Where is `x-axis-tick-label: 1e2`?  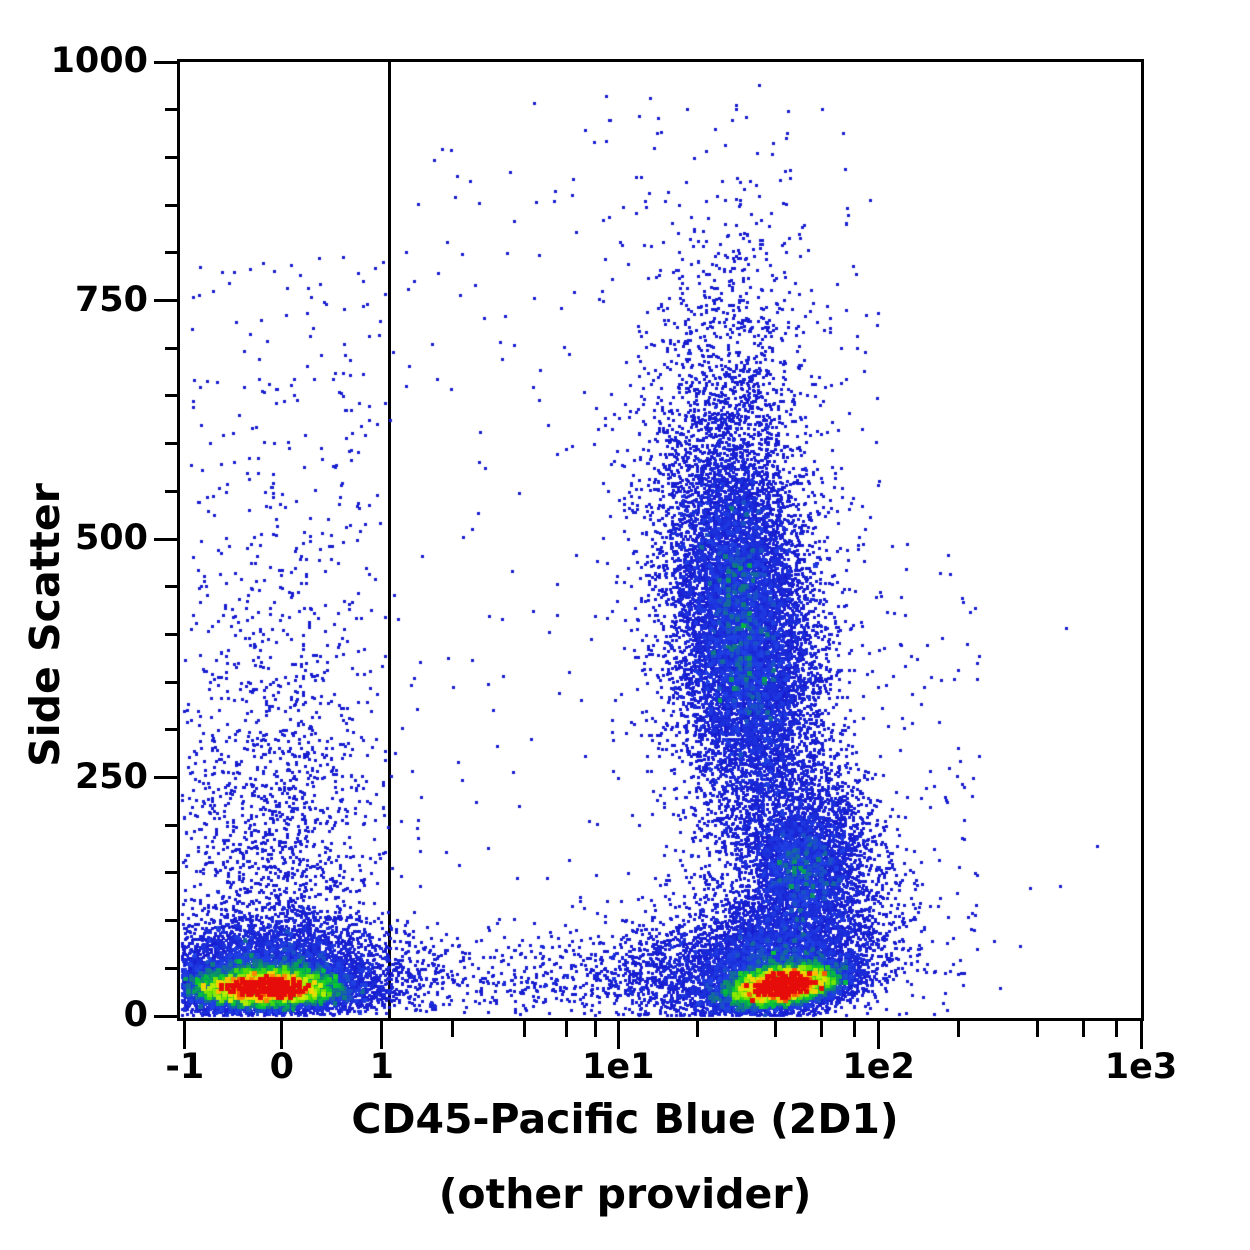
x-axis-tick-label: 1e2 is located at coordinates (878, 1067).